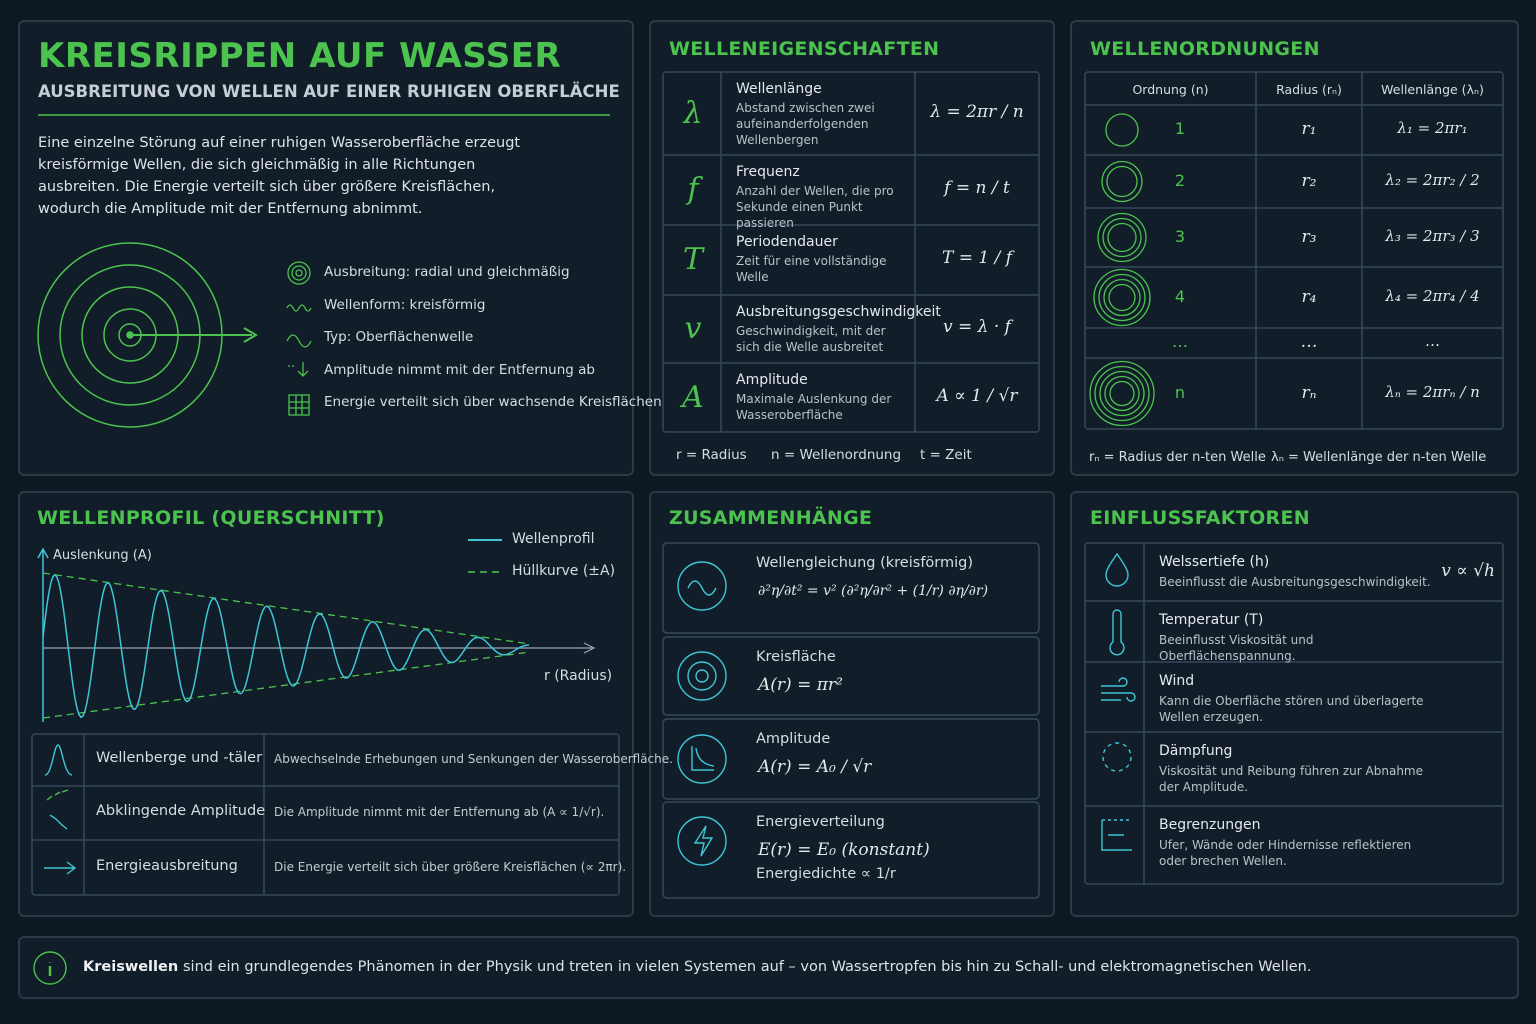  What do you see at coordinates (693, 189) in the screenshot?
I see `symbol: f` at bounding box center [693, 189].